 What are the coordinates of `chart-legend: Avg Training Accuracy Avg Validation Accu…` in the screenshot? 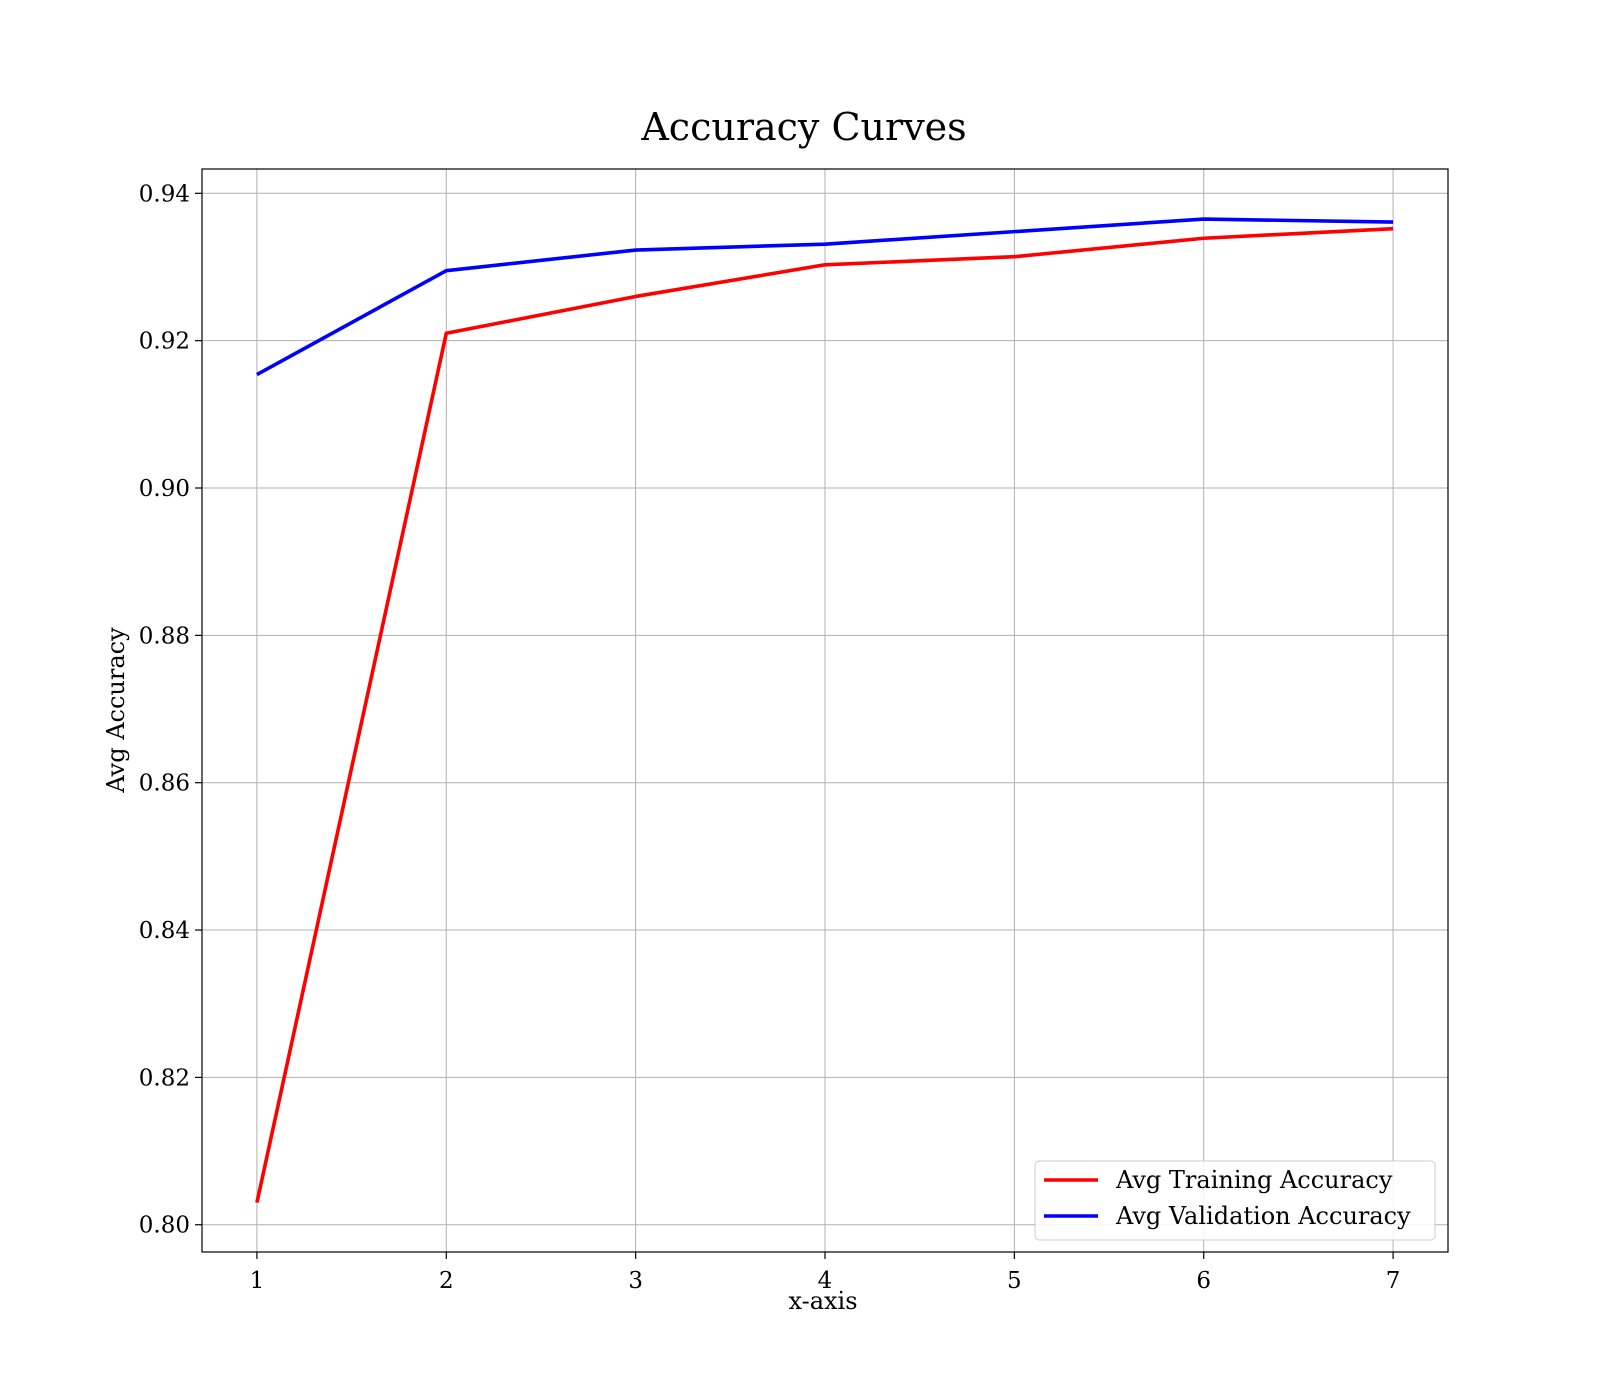 It's located at (1235, 1200).